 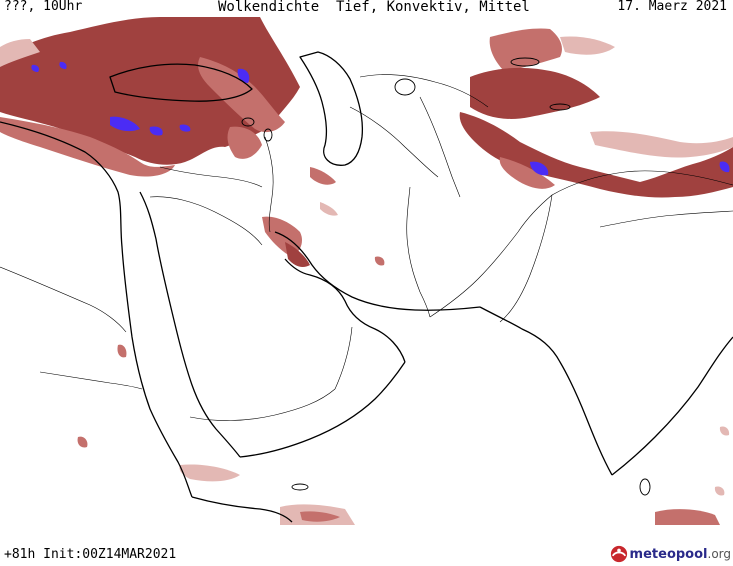 I want to click on cloud-area-himalaya-light, so click(x=661, y=144).